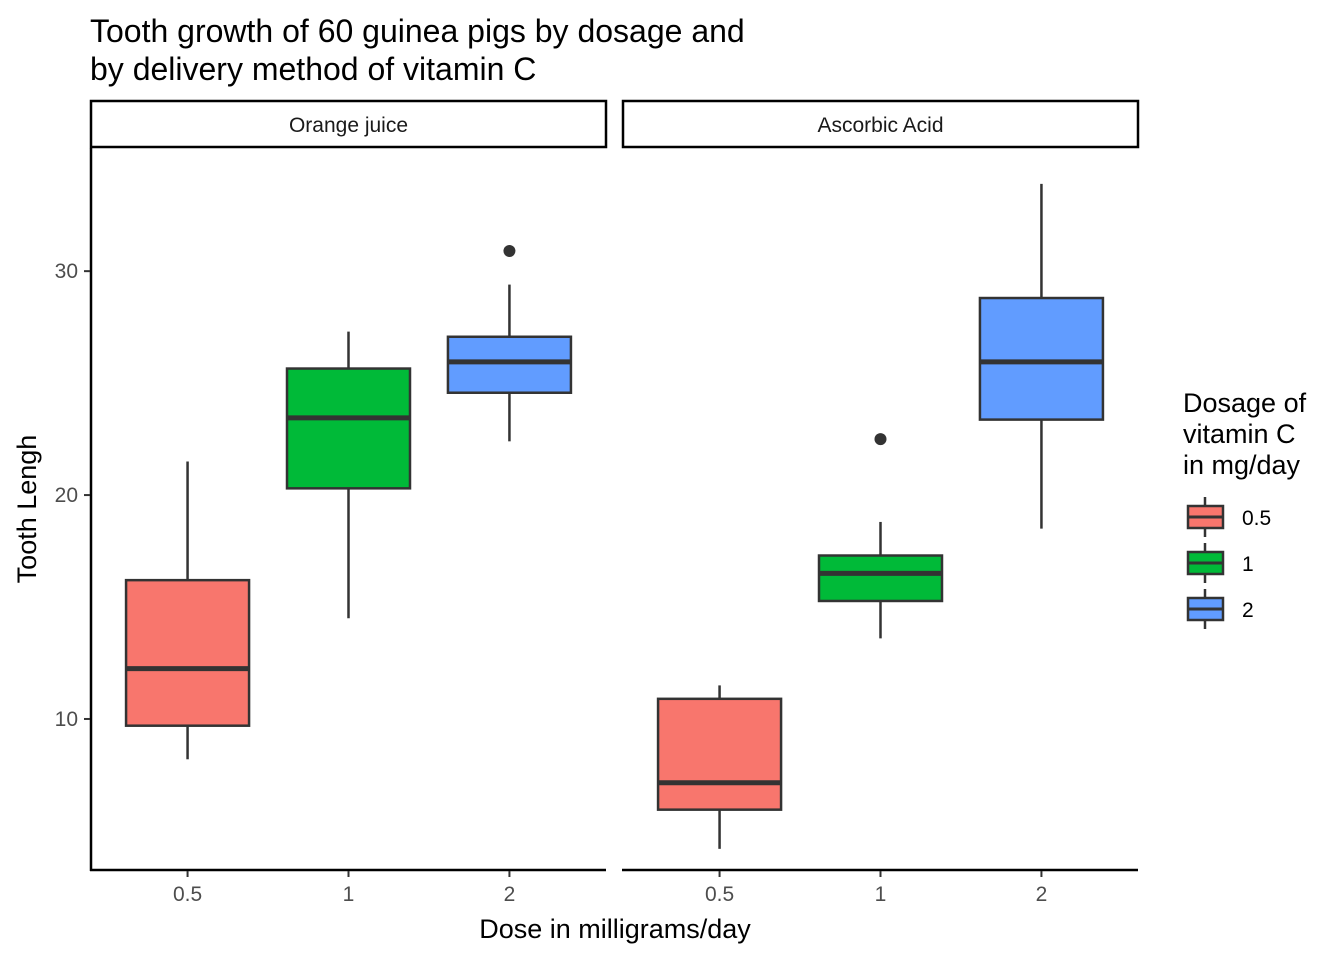 This screenshot has width=1344, height=960. I want to click on facet-strip-label: Ascorbic Acid, so click(880, 125).